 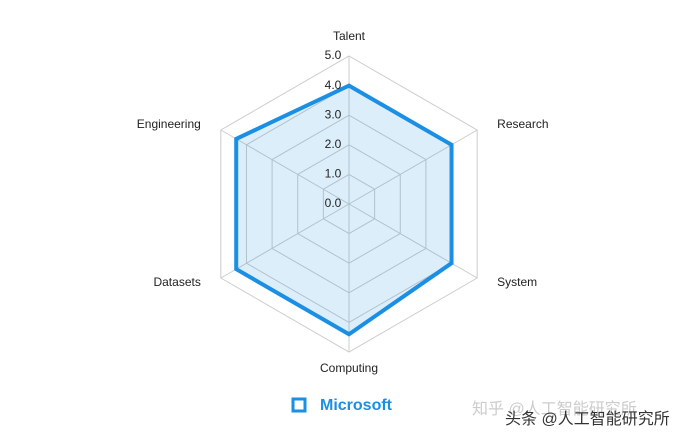 I want to click on category-label: Research, so click(x=522, y=124).